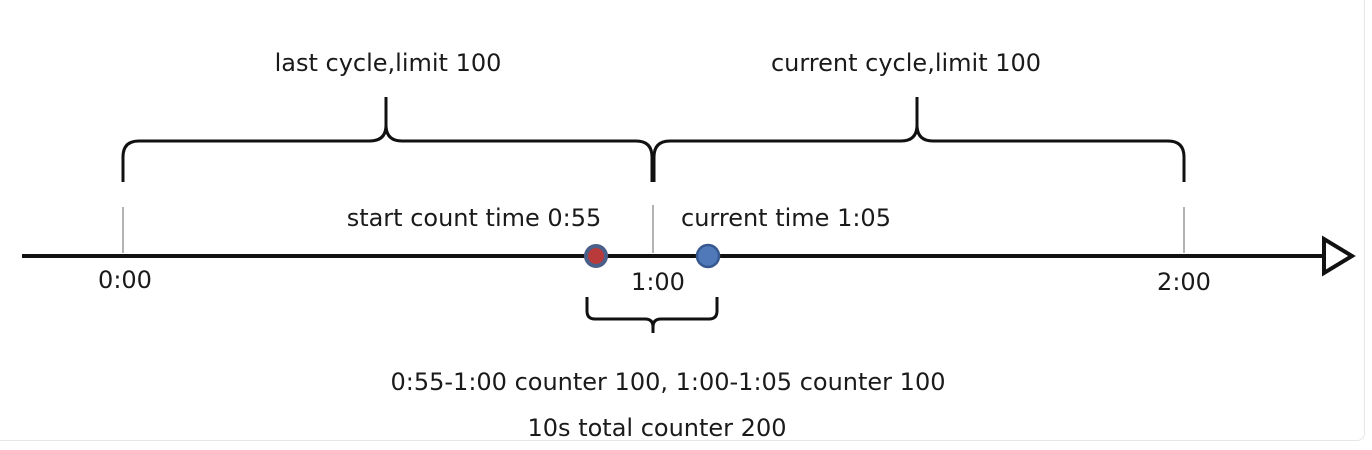 This screenshot has width=1372, height=450. What do you see at coordinates (1184, 282) in the screenshot?
I see `tick-label-2-00: 2:00` at bounding box center [1184, 282].